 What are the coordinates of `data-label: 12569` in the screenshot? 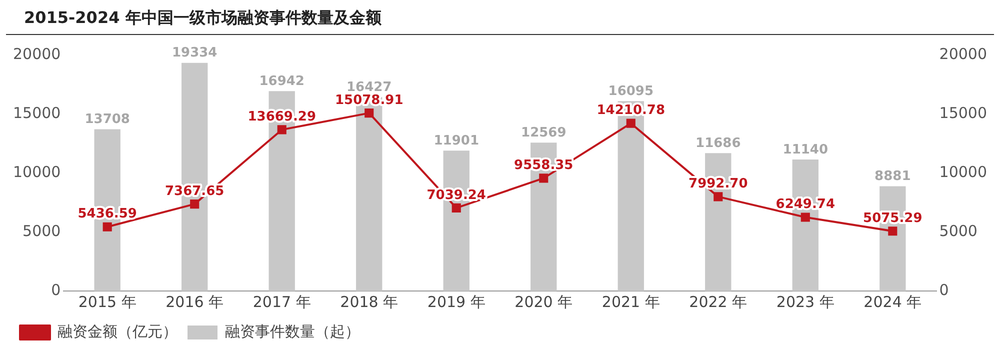 It's located at (543, 133).